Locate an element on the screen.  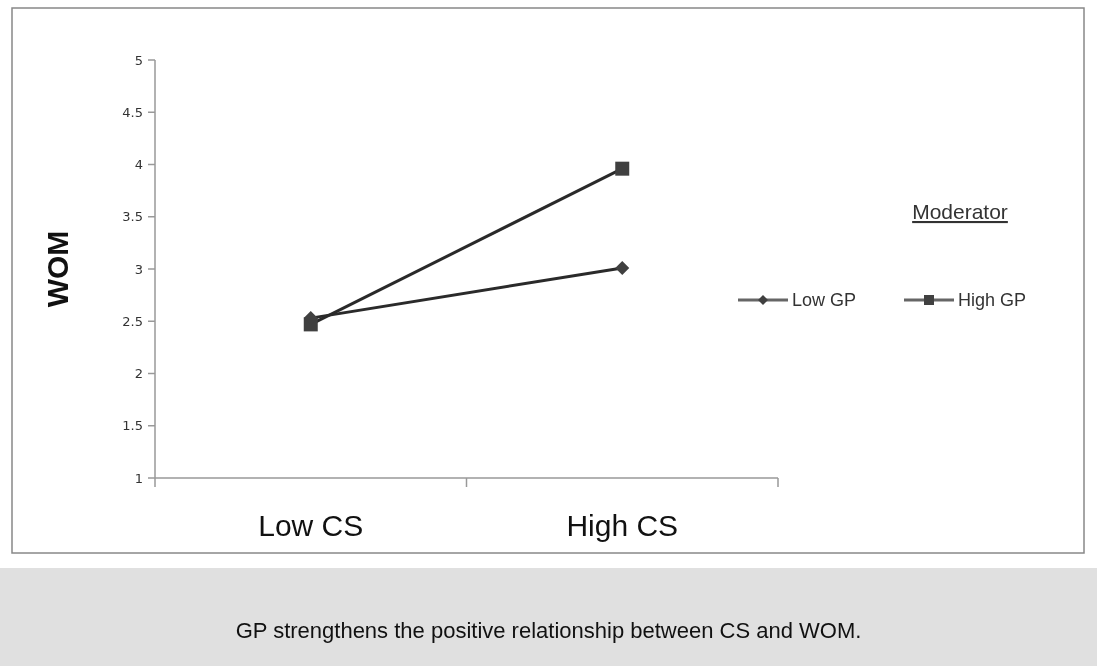
legend-title: Moderator is located at coordinates (960, 211).